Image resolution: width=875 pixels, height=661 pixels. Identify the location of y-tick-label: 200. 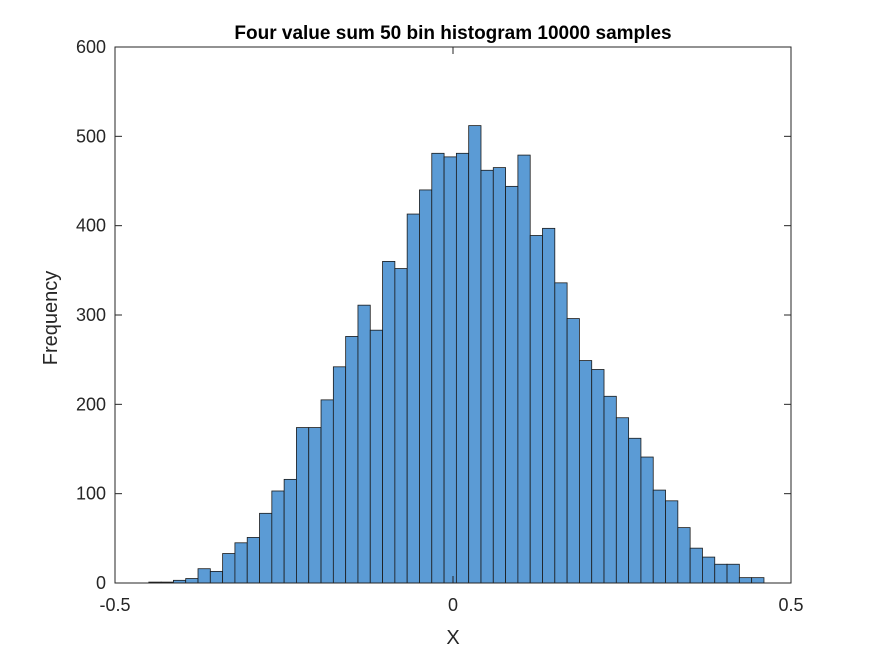
(91, 404).